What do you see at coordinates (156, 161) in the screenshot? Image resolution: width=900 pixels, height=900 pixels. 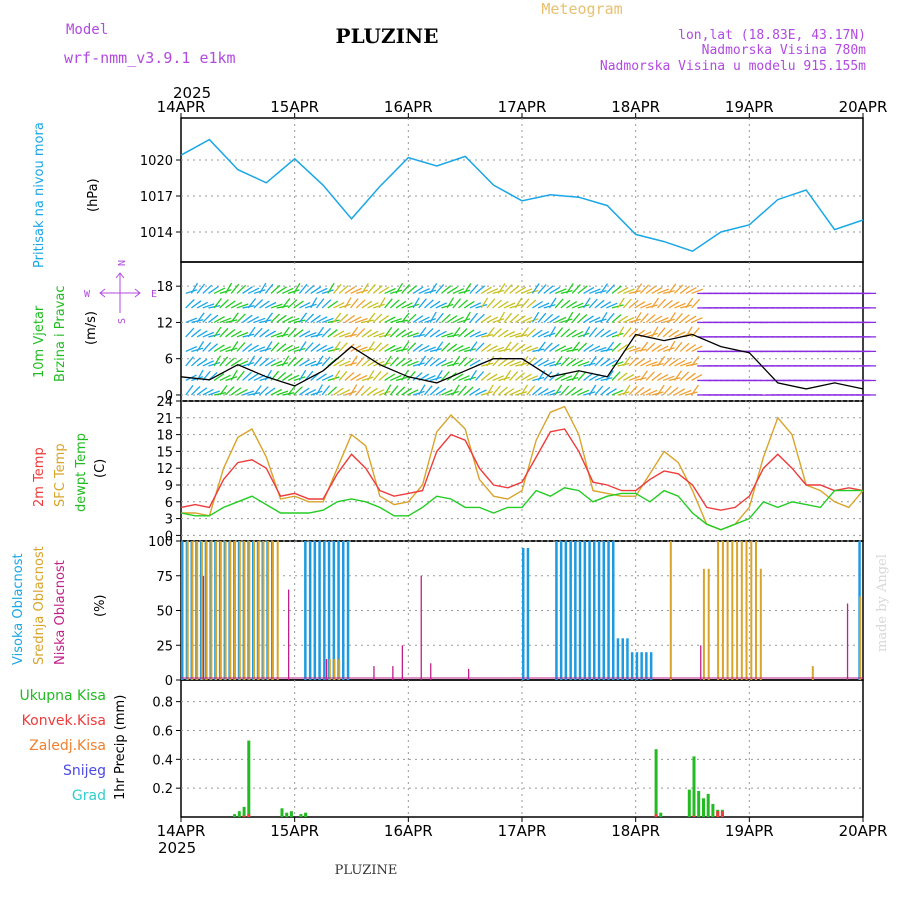 I see `y-tick-label: 1020` at bounding box center [156, 161].